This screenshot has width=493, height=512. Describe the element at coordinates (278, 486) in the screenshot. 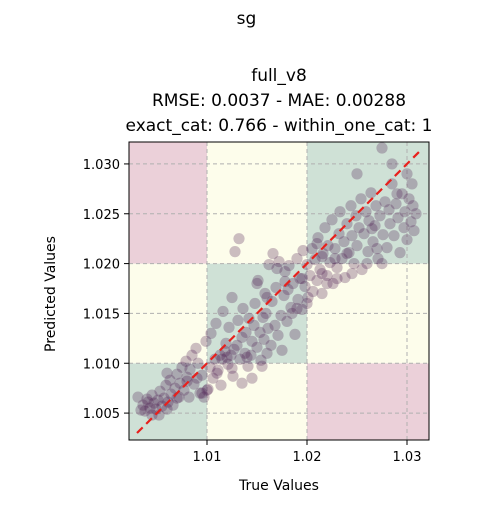

I see `x-axis-label: True Values` at that location.